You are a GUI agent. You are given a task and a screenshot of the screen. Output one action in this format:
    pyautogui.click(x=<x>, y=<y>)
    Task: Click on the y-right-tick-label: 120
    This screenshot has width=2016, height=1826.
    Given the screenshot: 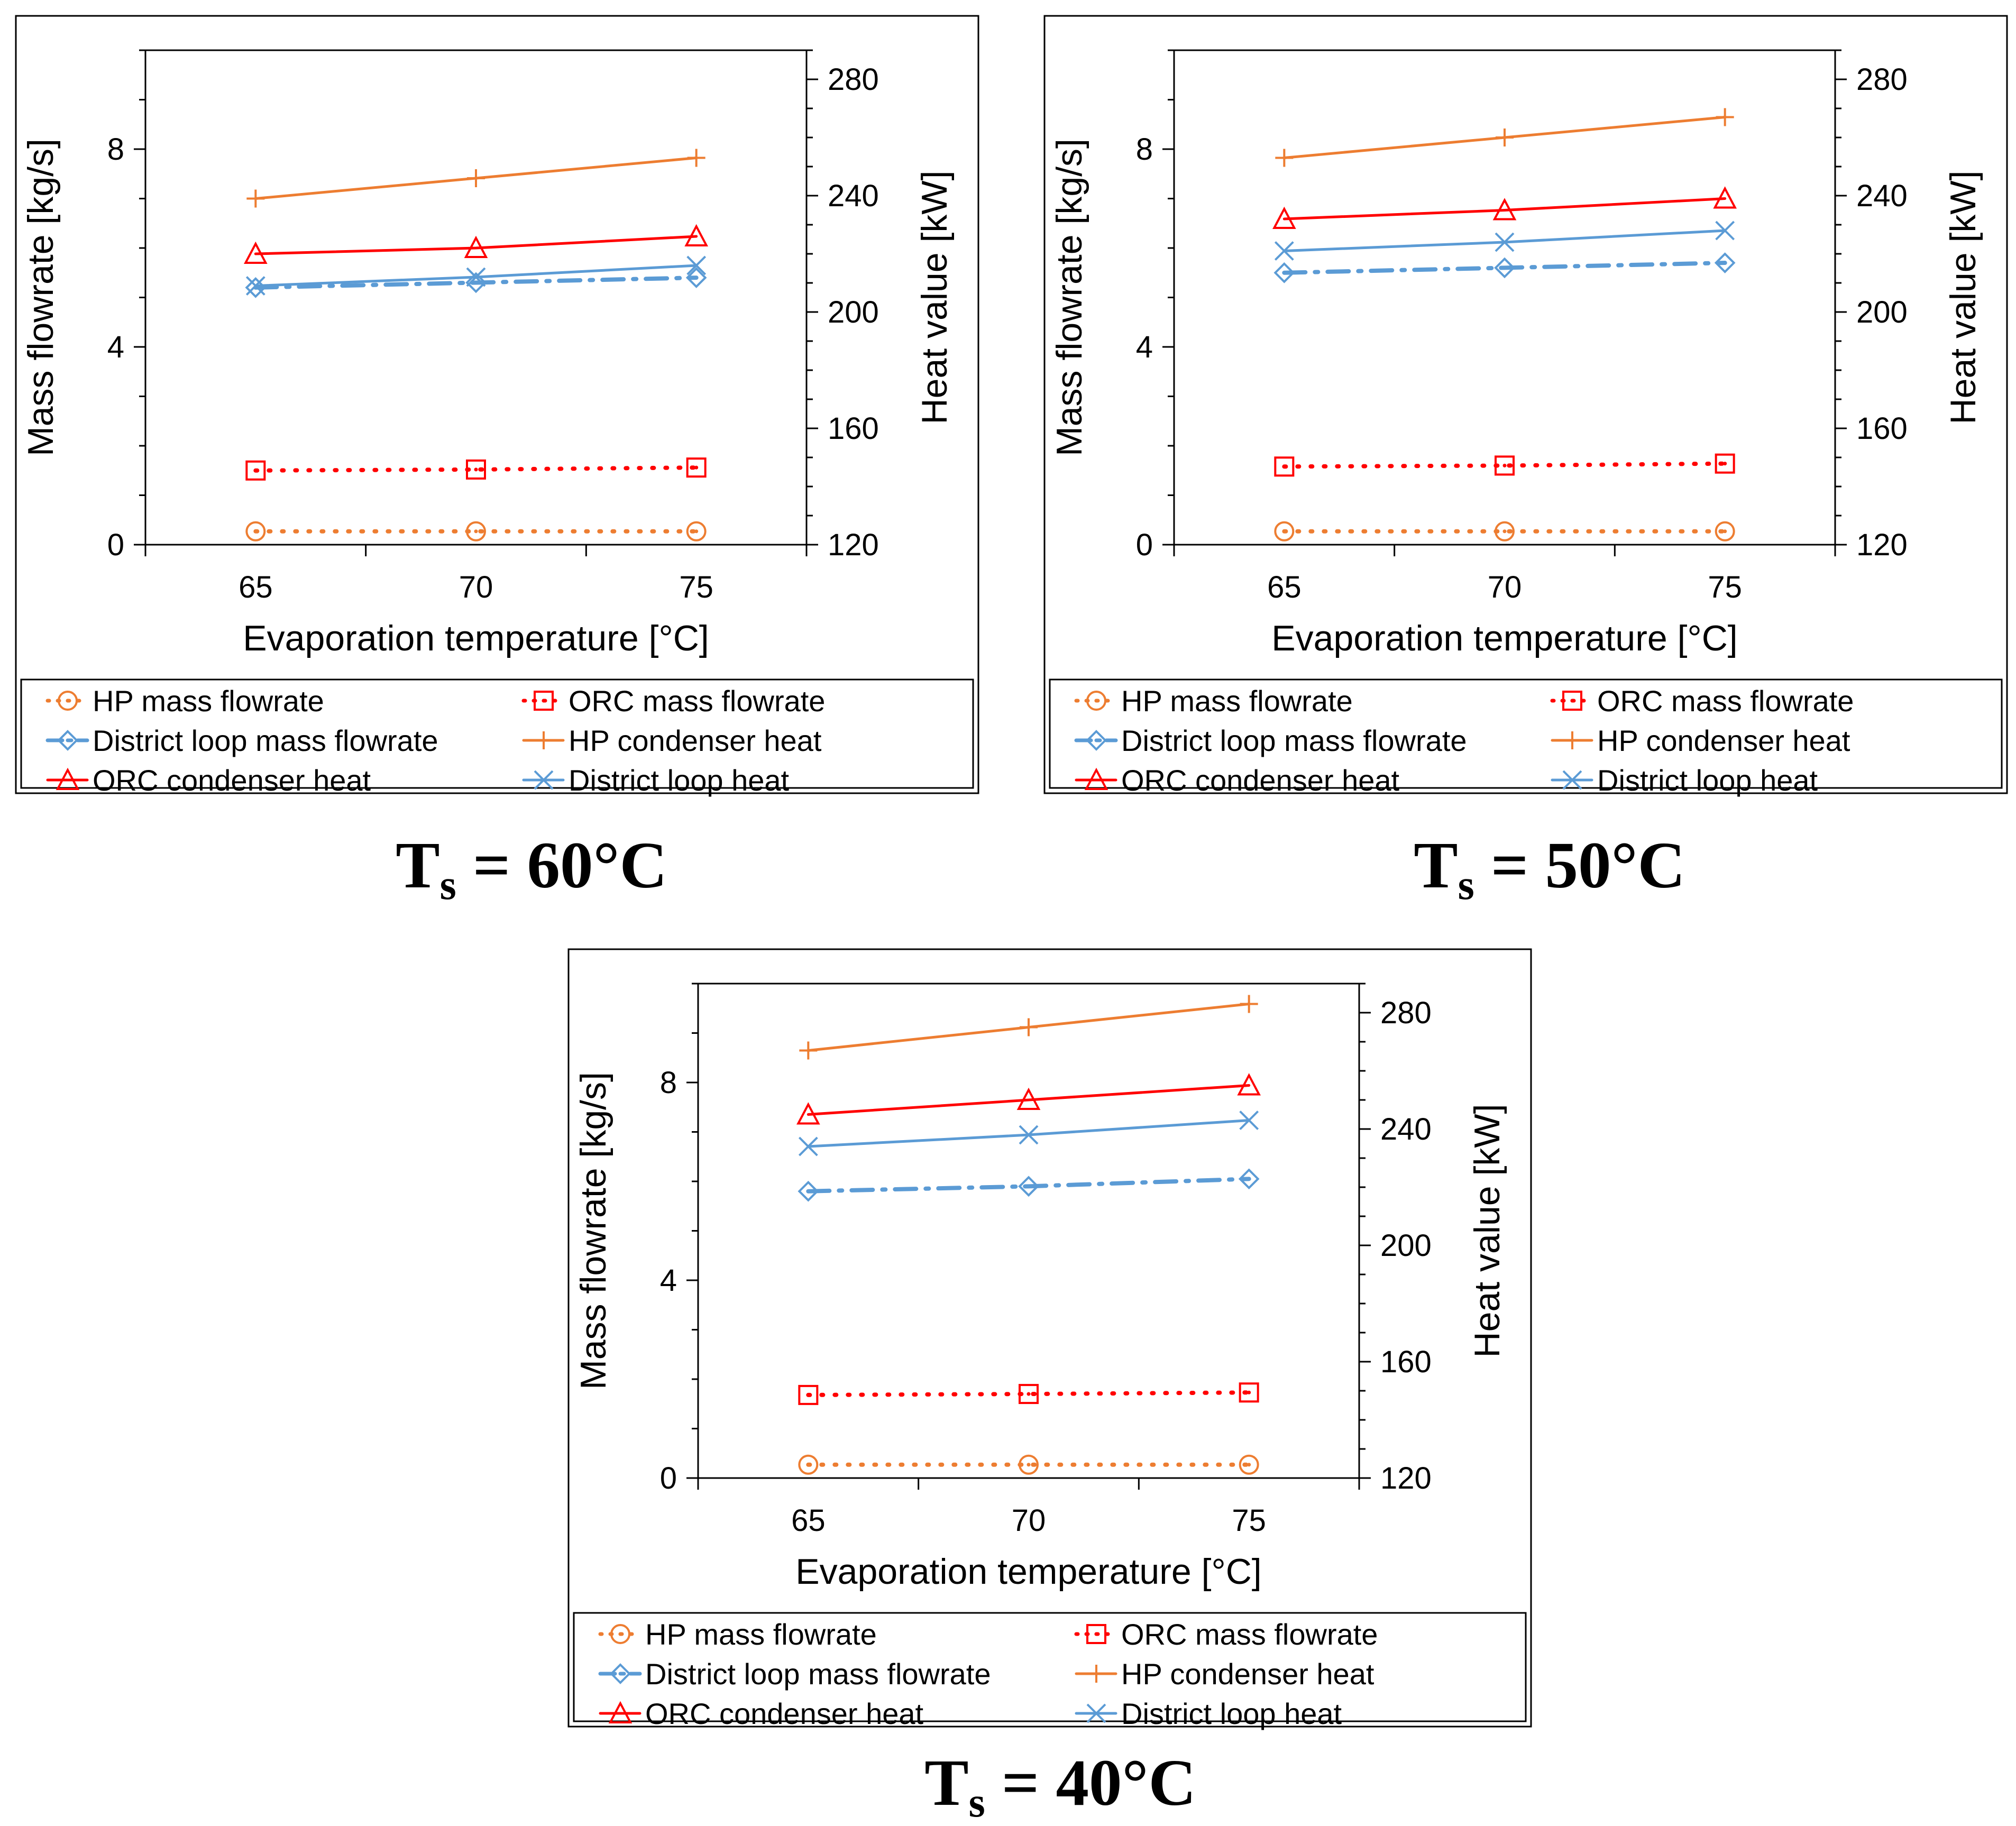 What is the action you would take?
    pyautogui.click(x=1406, y=1478)
    